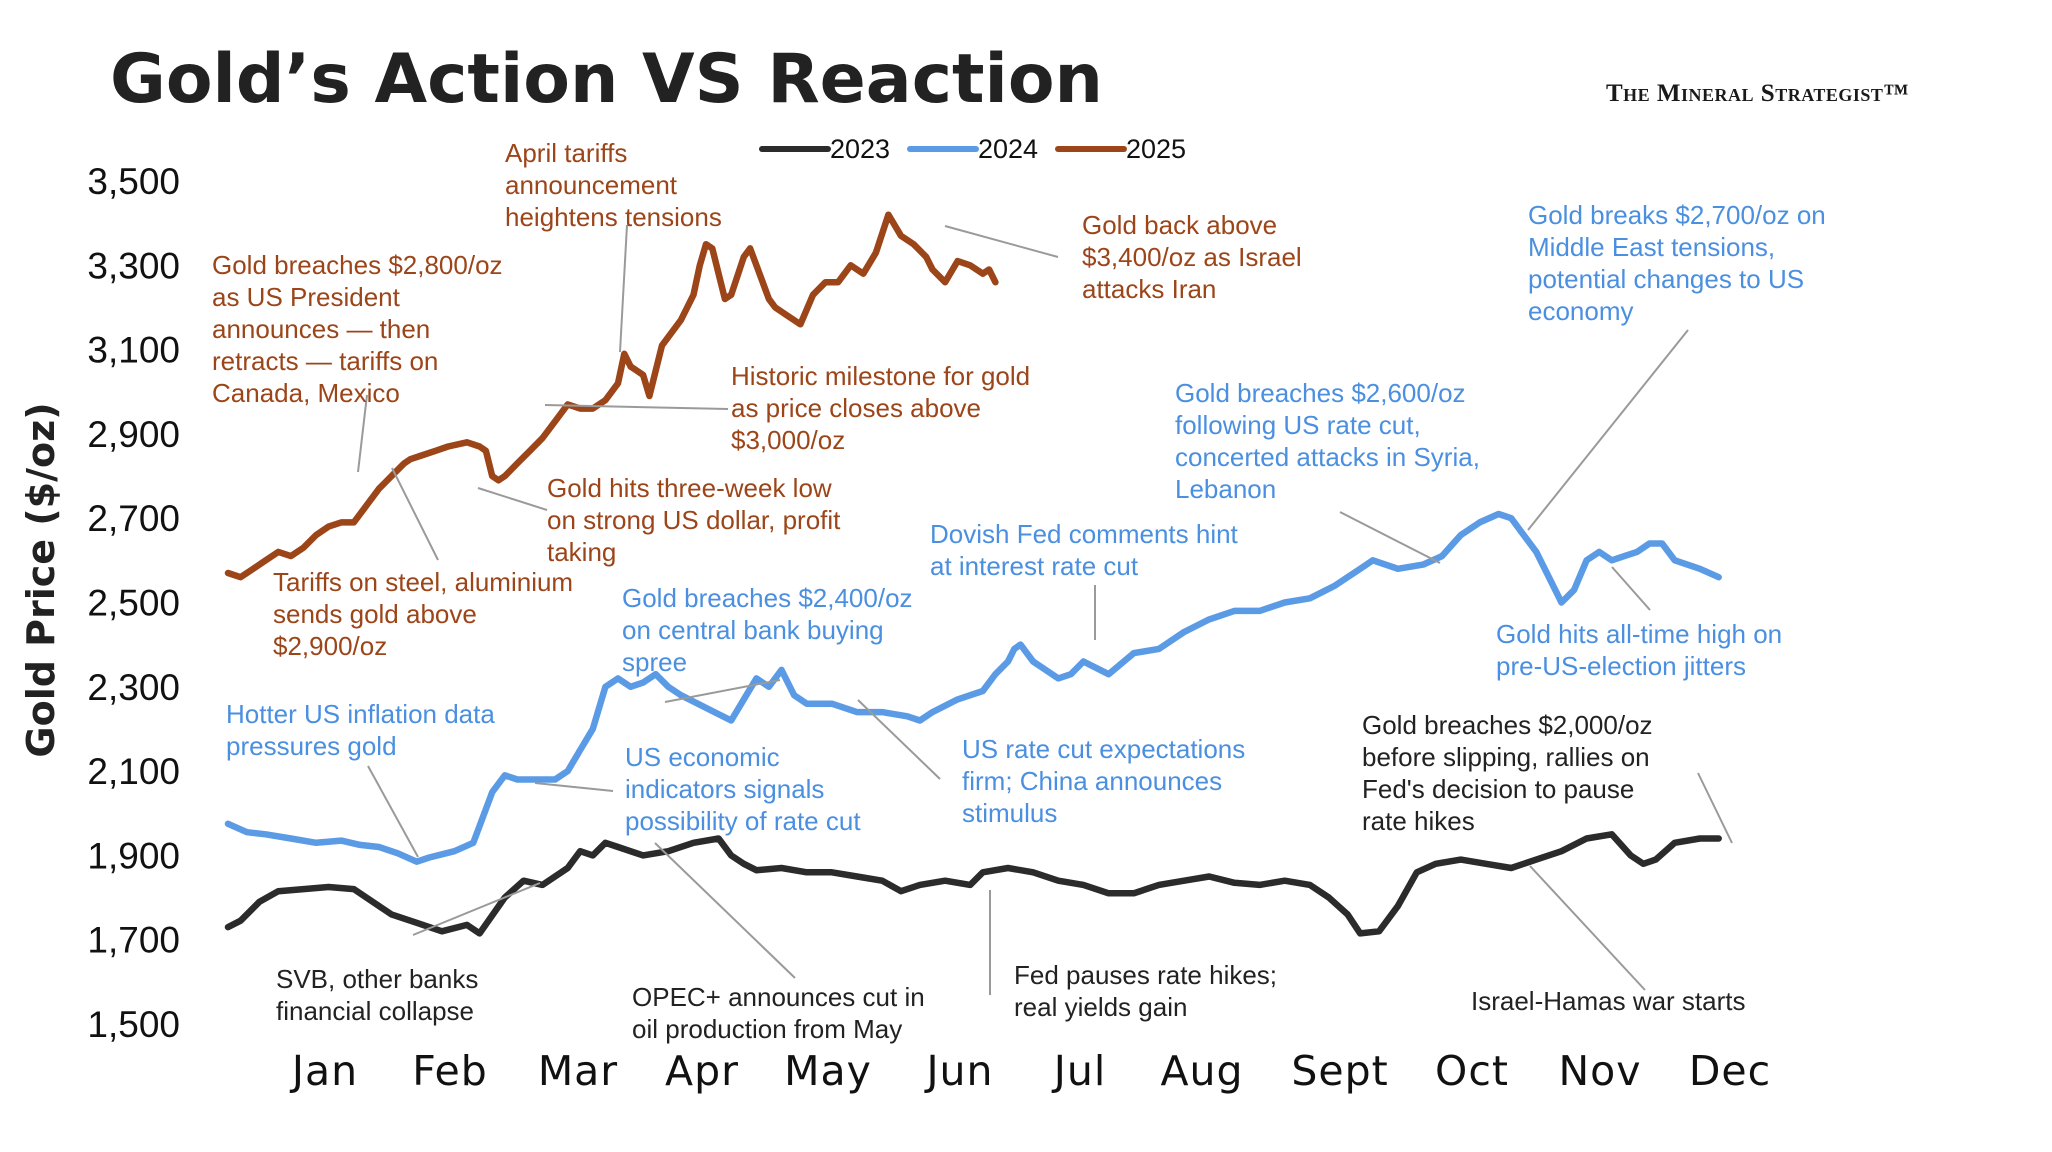  I want to click on annotation-text: Gold breaches $2,000/oz, so click(1507, 725).